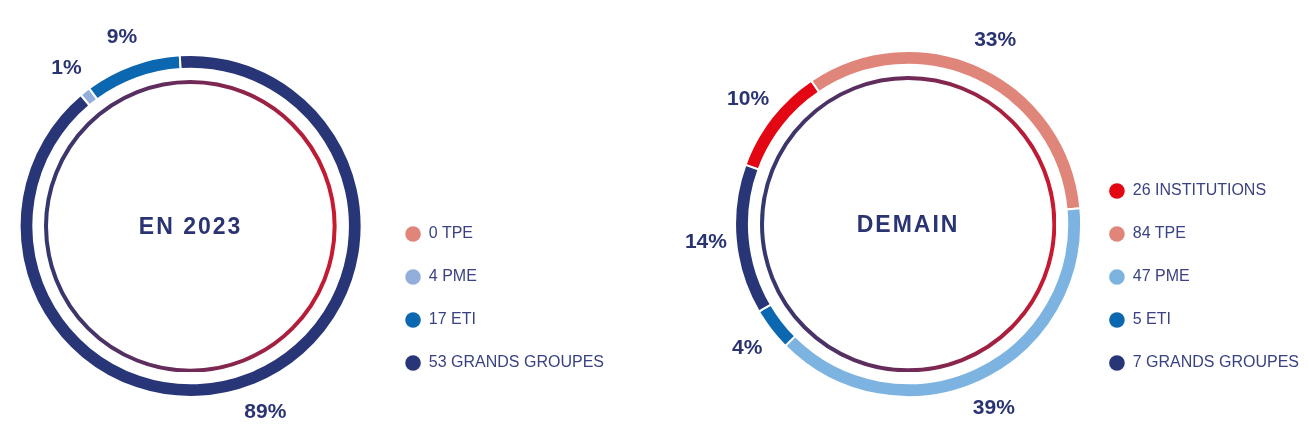  Describe the element at coordinates (452, 276) in the screenshot. I see `legend-label: 4 PME` at that location.